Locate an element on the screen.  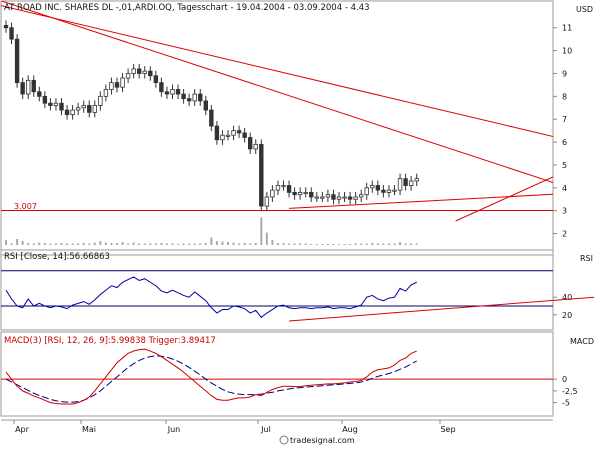
rsi-y-tick-label: 20 is located at coordinates (567, 315).